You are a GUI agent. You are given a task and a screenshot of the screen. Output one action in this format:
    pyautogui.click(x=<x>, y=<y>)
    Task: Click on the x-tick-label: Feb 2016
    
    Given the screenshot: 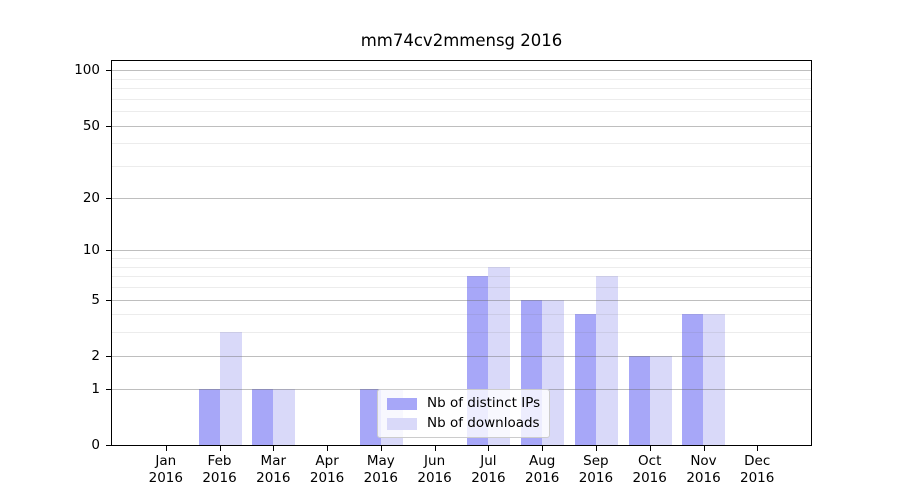 What is the action you would take?
    pyautogui.click(x=219, y=469)
    